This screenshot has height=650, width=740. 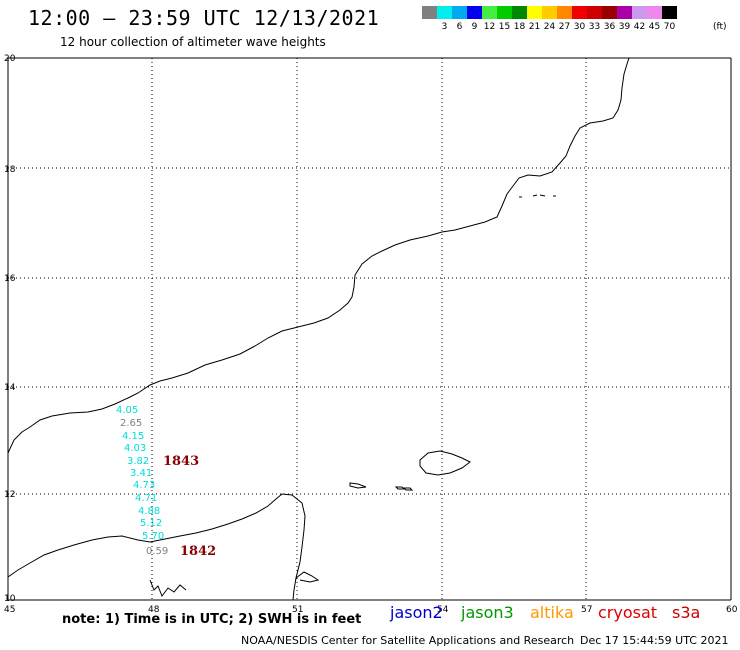 What do you see at coordinates (154, 610) in the screenshot?
I see `lon-label-48: 48` at bounding box center [154, 610].